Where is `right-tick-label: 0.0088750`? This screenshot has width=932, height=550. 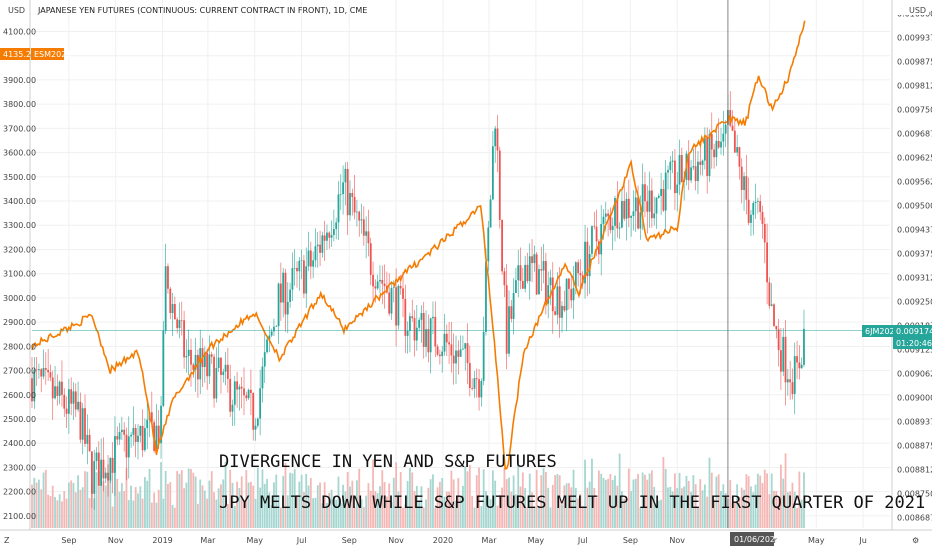 right-tick-label: 0.0088750 is located at coordinates (914, 445).